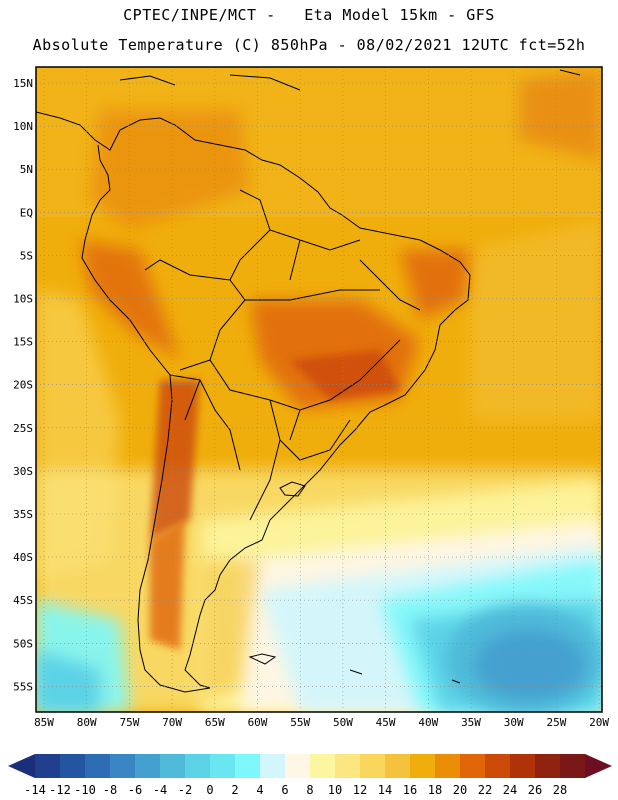  I want to click on colorbar-tick-label: 26, so click(535, 790).